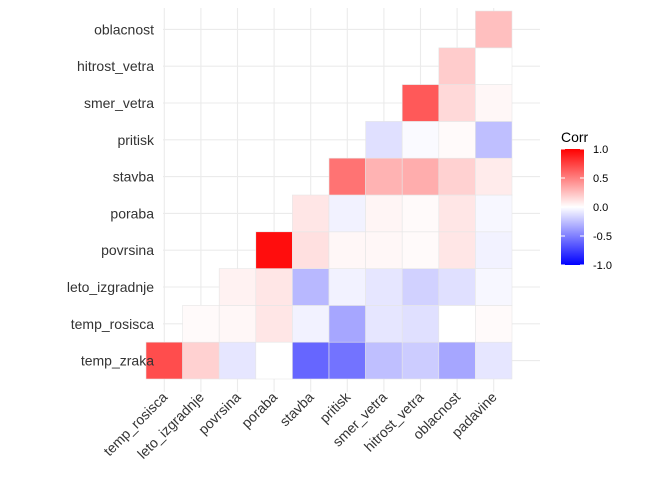  What do you see at coordinates (237, 324) in the screenshot?
I see `heatmap-cell-povrsina-temp_rosisca` at bounding box center [237, 324].